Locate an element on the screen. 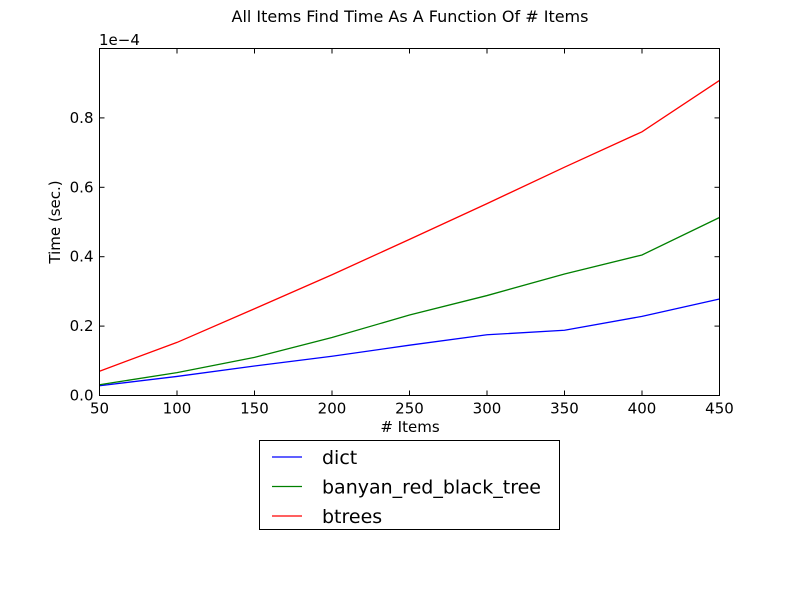 Image resolution: width=800 pixels, height=600 pixels. x-tick-label: 50 is located at coordinates (99, 409).